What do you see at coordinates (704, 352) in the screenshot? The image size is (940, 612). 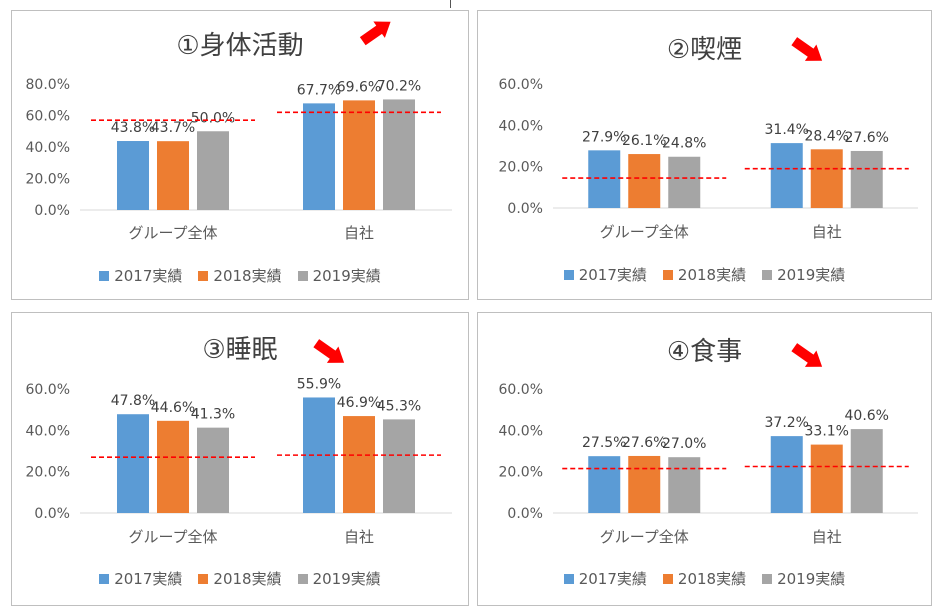 I see `chart-title: ④食事` at bounding box center [704, 352].